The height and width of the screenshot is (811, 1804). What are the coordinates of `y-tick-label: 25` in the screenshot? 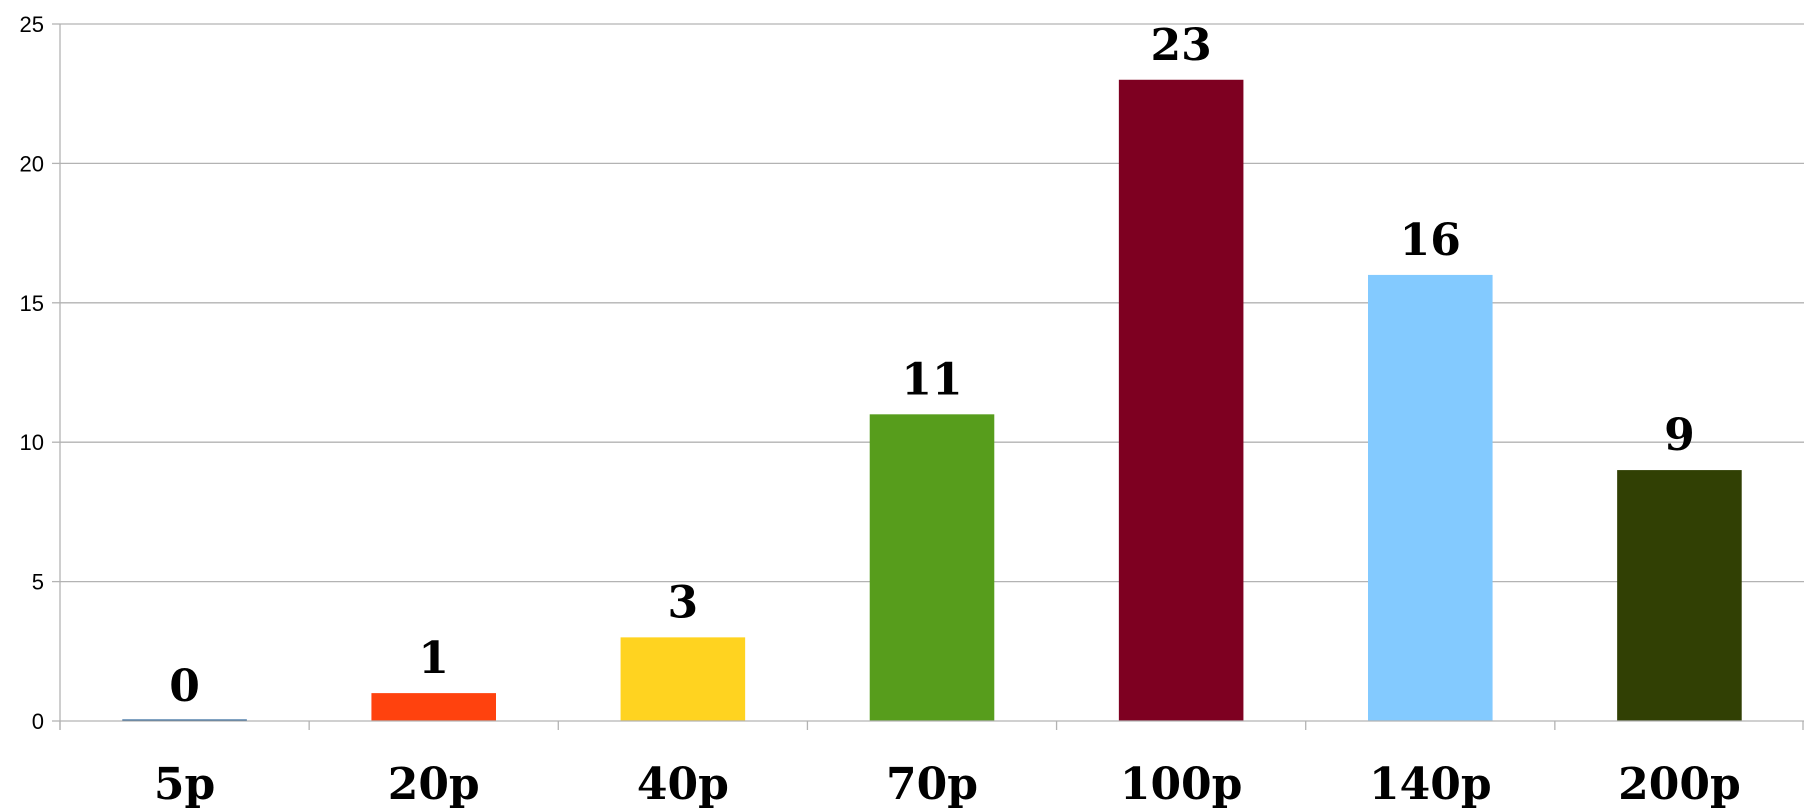 It's located at (32, 24).